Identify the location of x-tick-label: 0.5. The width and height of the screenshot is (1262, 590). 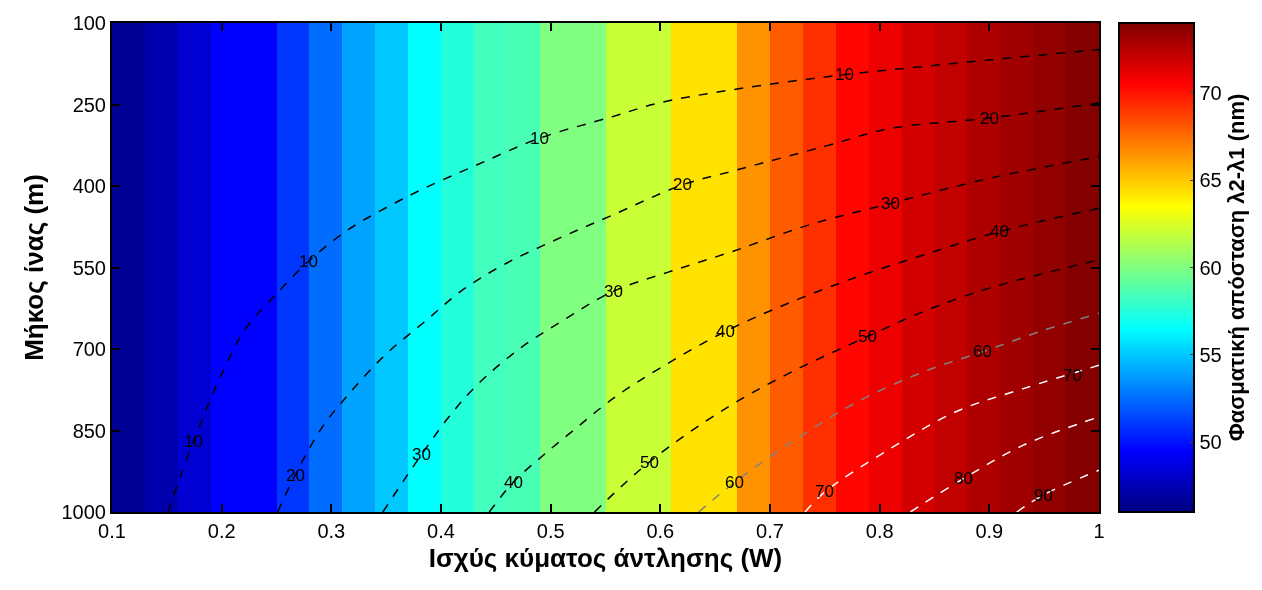
(550, 531).